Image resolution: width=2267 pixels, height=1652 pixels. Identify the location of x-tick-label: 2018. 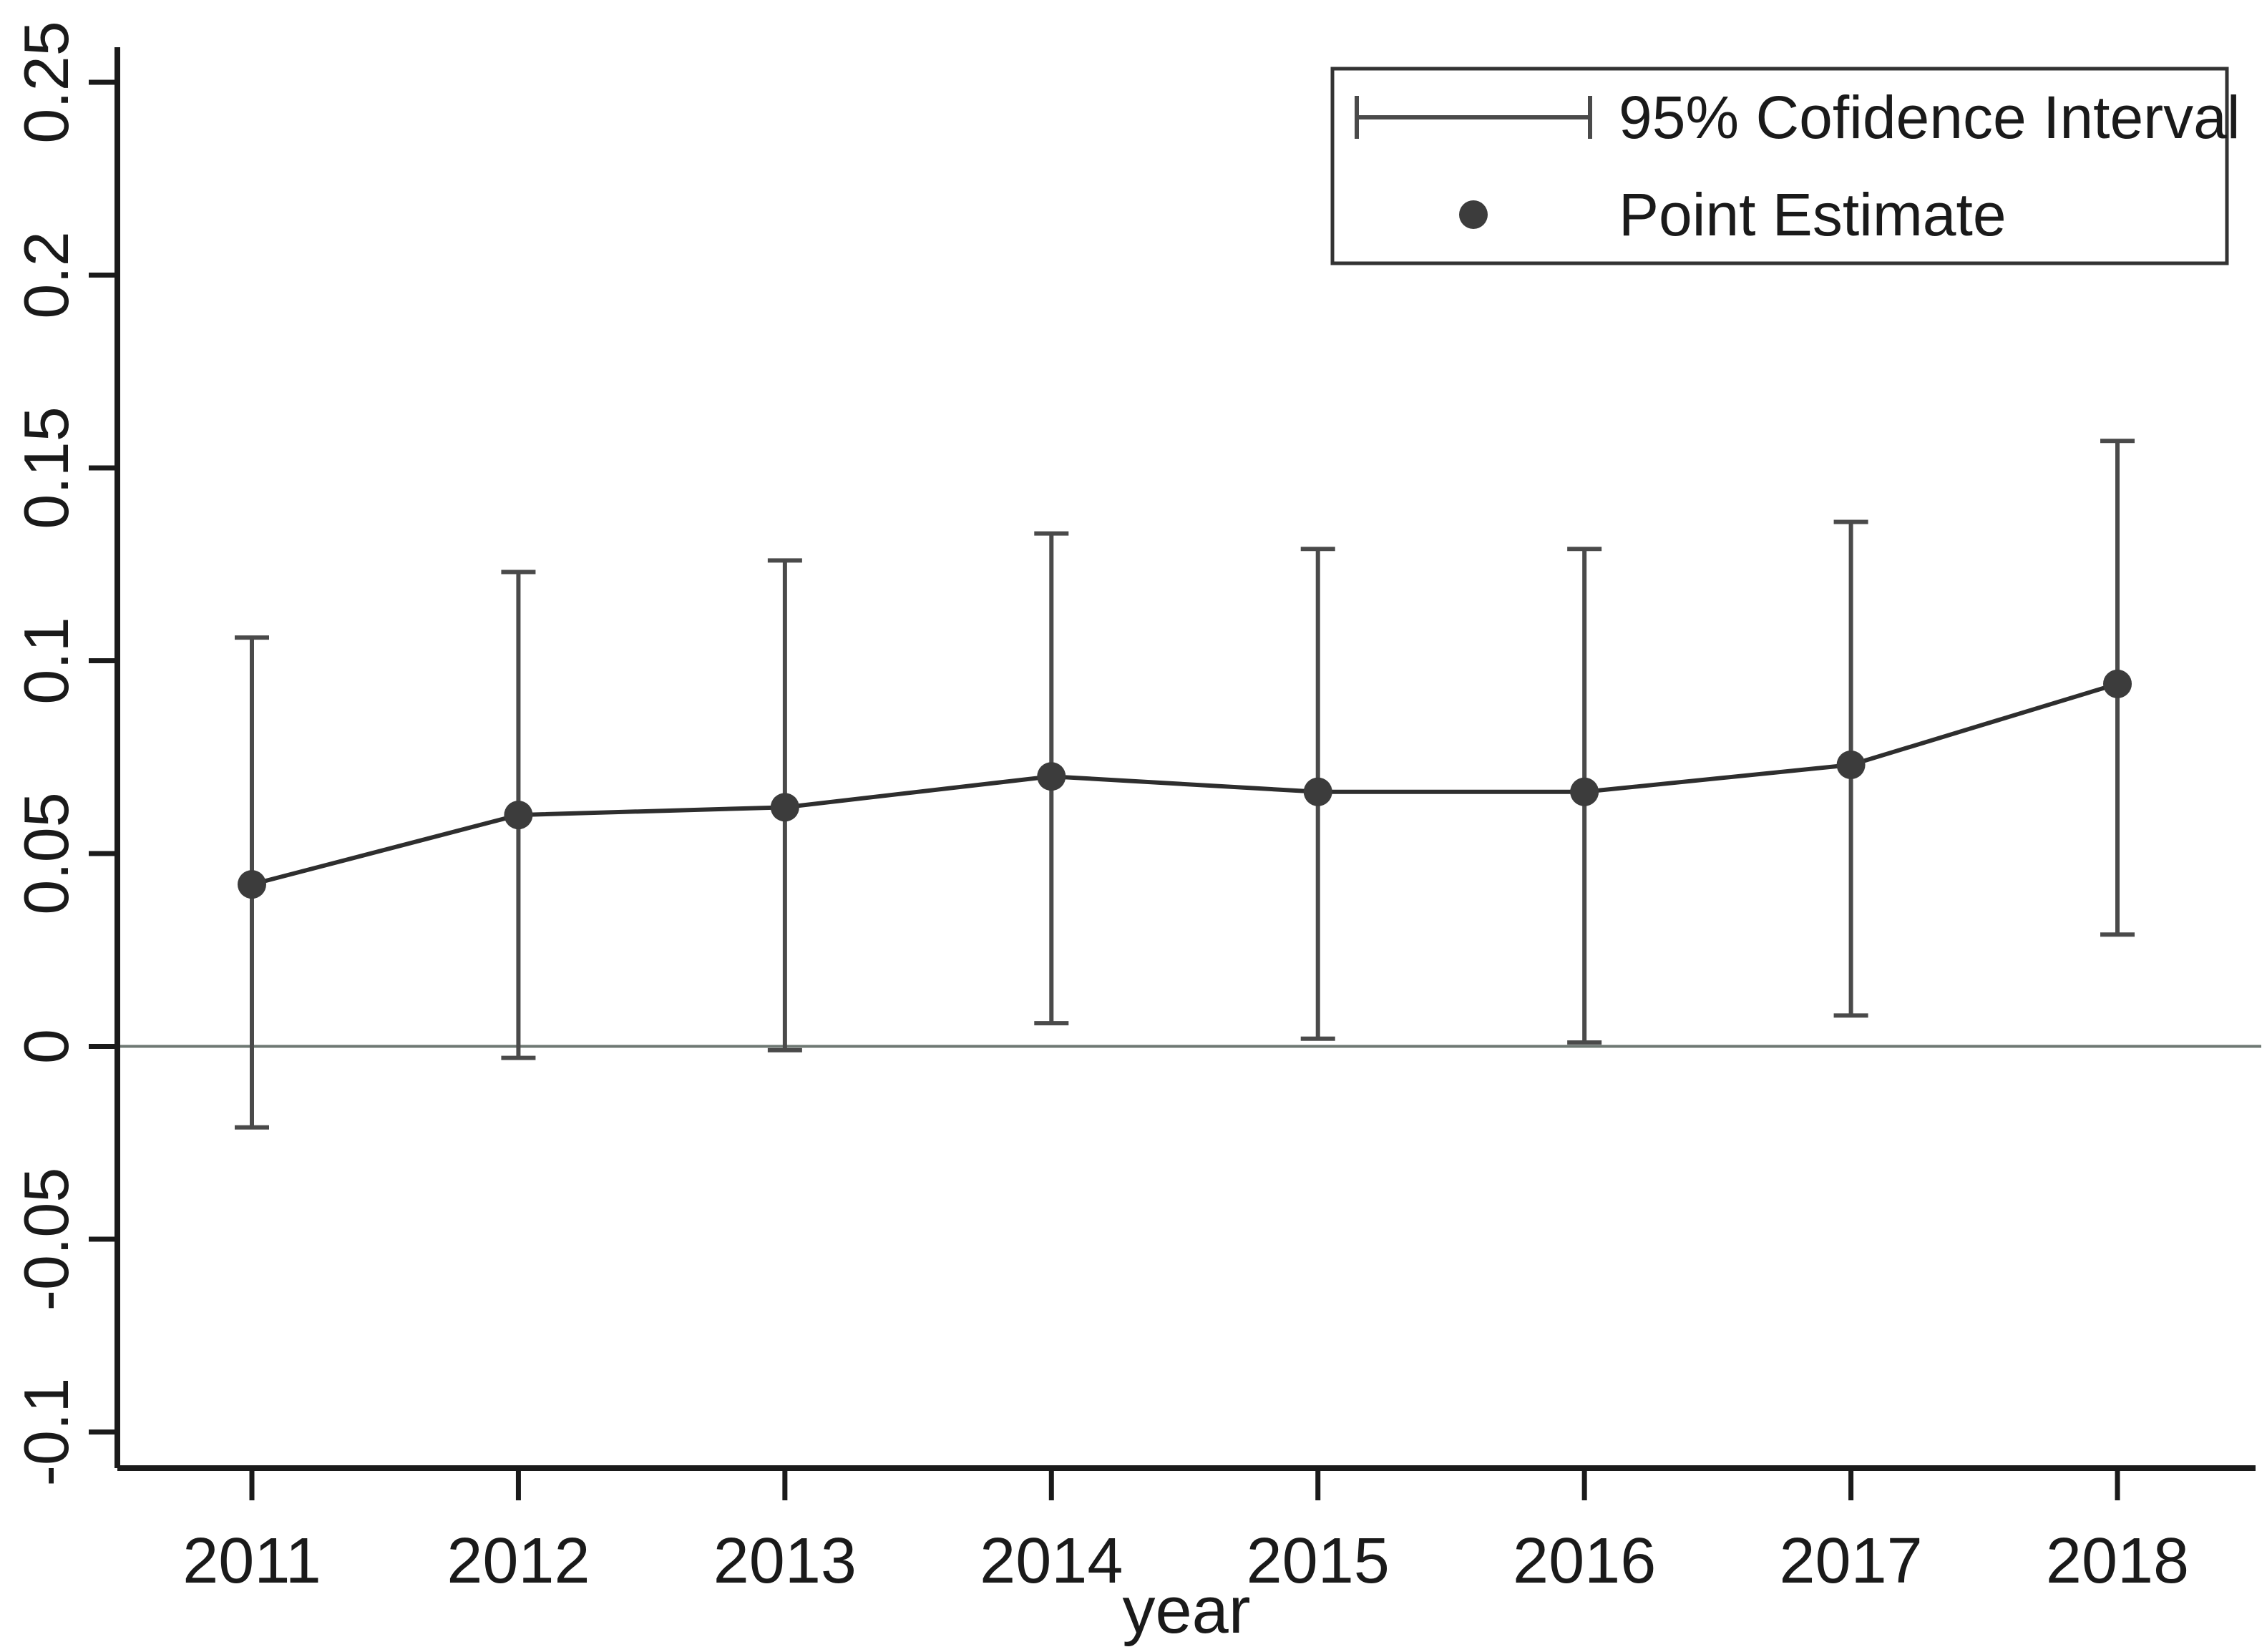
(2117, 1561).